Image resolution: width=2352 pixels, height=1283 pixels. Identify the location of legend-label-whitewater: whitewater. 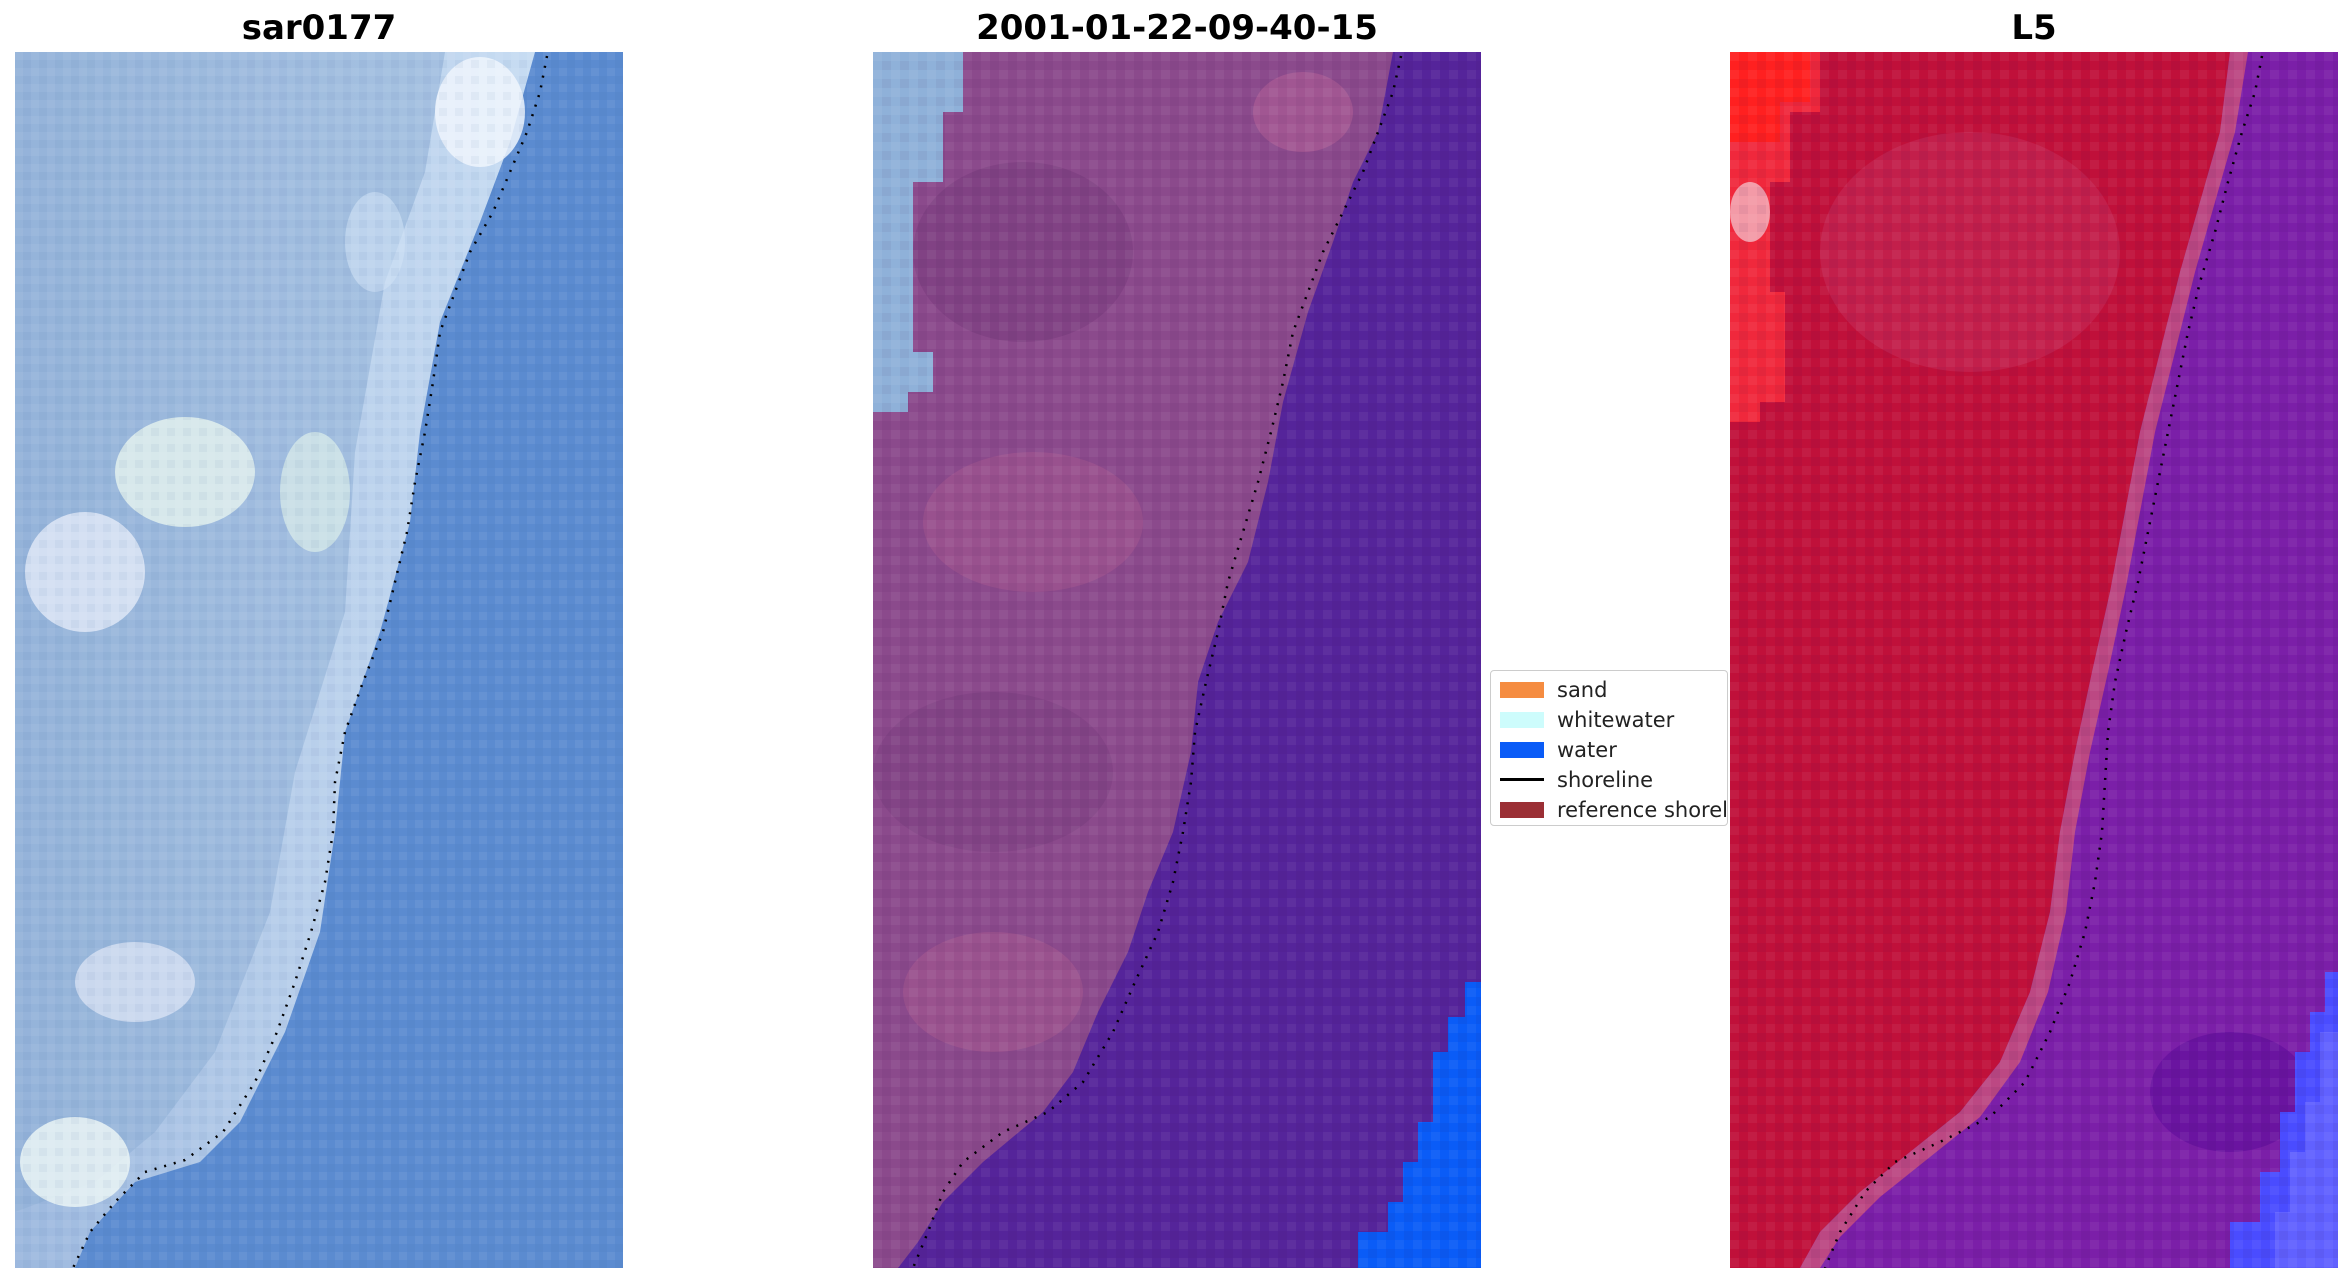
(1616, 720).